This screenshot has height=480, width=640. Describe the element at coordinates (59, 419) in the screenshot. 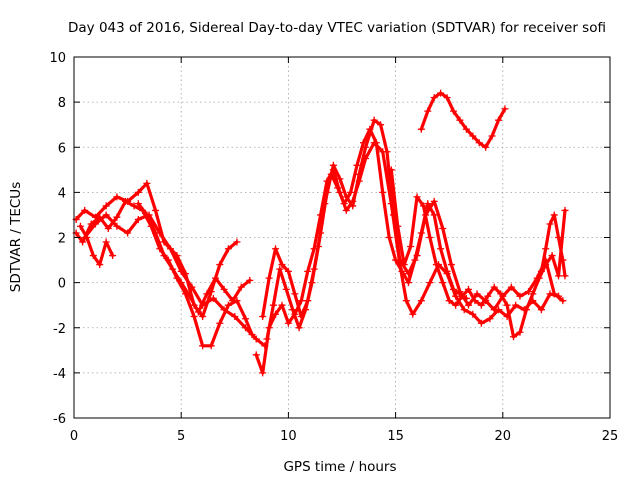

I see `y-tick-label: -6` at that location.